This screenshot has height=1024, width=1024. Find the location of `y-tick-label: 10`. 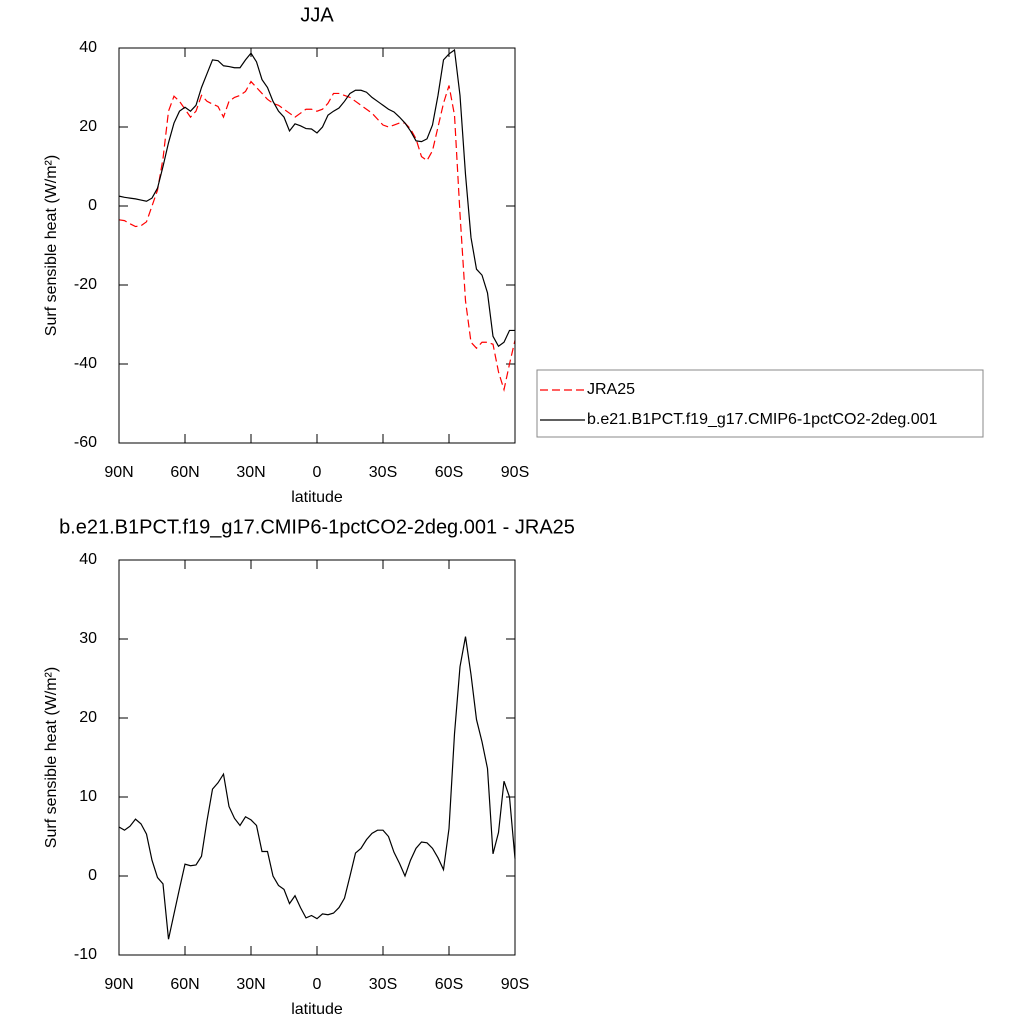

y-tick-label: 10 is located at coordinates (88, 796).